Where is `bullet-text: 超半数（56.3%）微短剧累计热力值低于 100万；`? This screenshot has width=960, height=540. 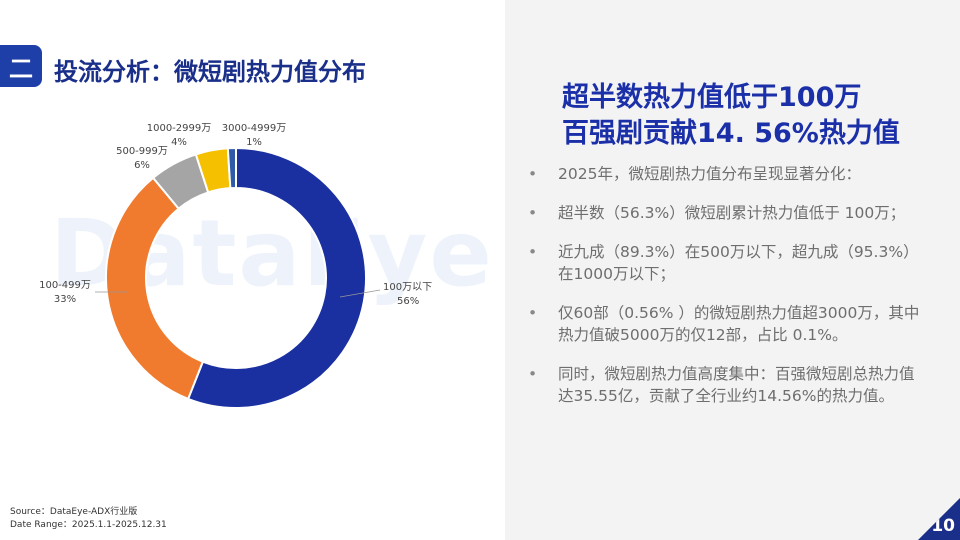 bullet-text: 超半数（56.3%）微短剧累计热力值低于 100万； is located at coordinates (732, 213).